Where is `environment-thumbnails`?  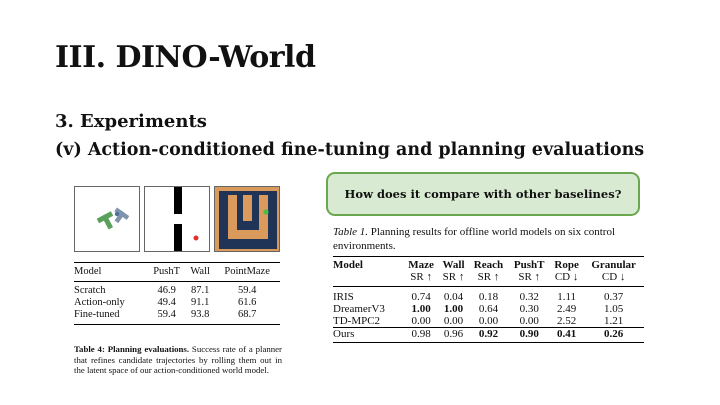
environment-thumbnails is located at coordinates (178, 219).